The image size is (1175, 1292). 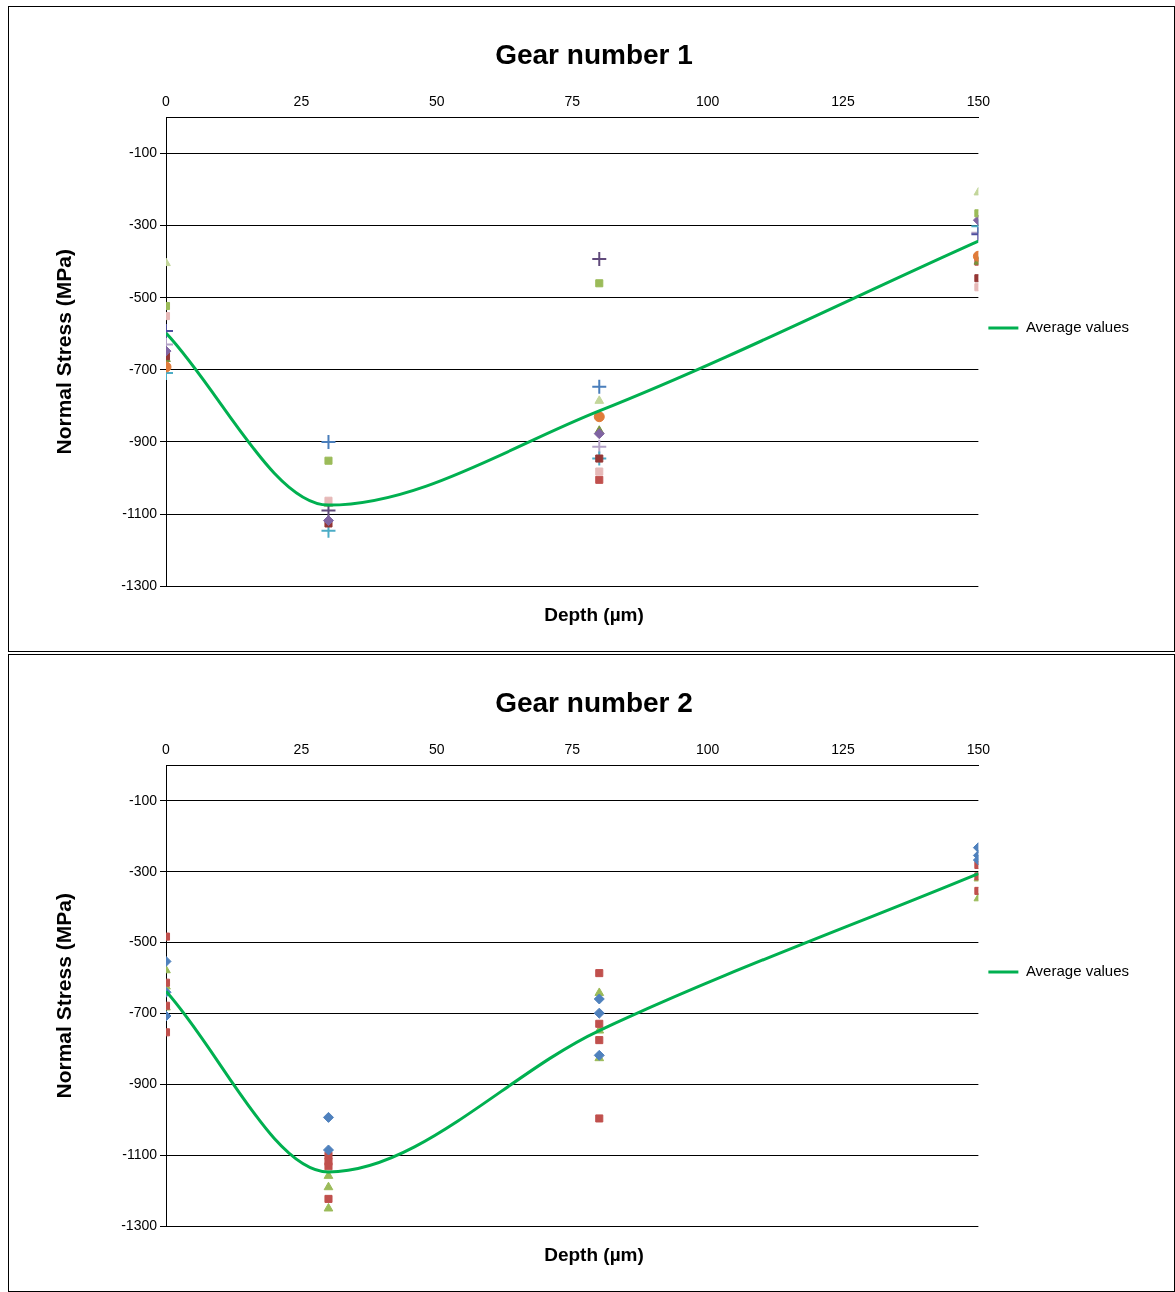 What do you see at coordinates (594, 54) in the screenshot?
I see `chart-title: Gear number 1` at bounding box center [594, 54].